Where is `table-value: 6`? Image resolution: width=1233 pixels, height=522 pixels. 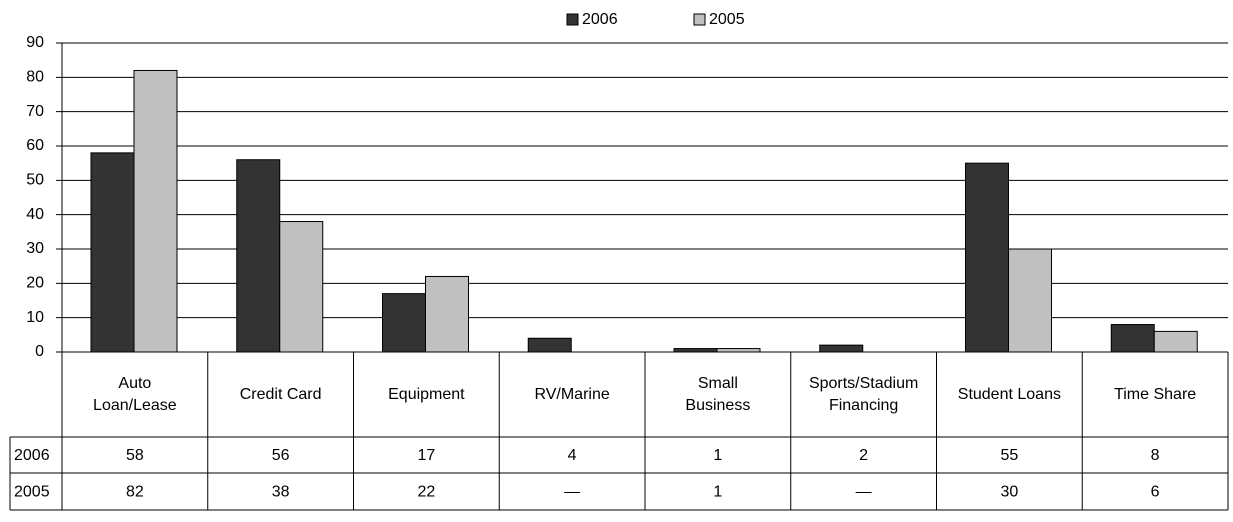
table-value: 6 is located at coordinates (1155, 492).